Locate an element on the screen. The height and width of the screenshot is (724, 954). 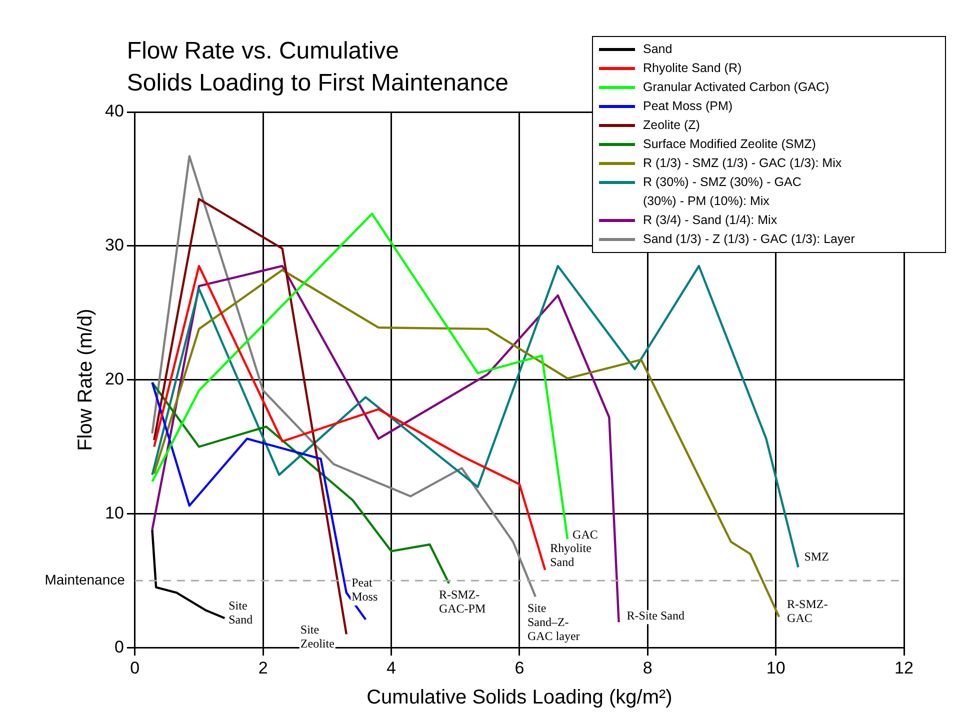
x-tick-label: 6 is located at coordinates (519, 668).